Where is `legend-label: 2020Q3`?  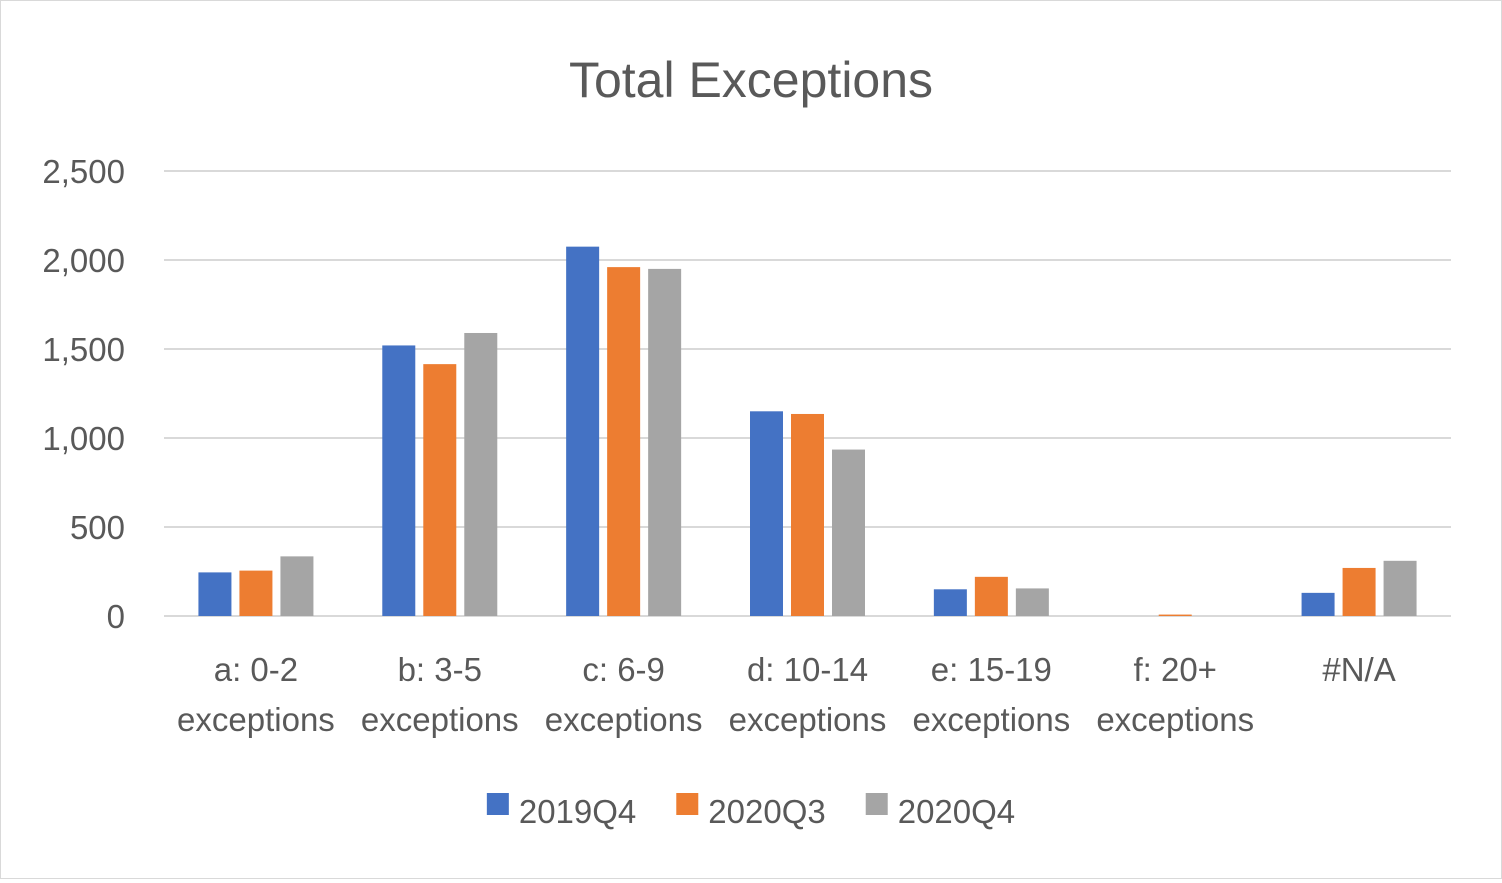
legend-label: 2020Q3 is located at coordinates (766, 811).